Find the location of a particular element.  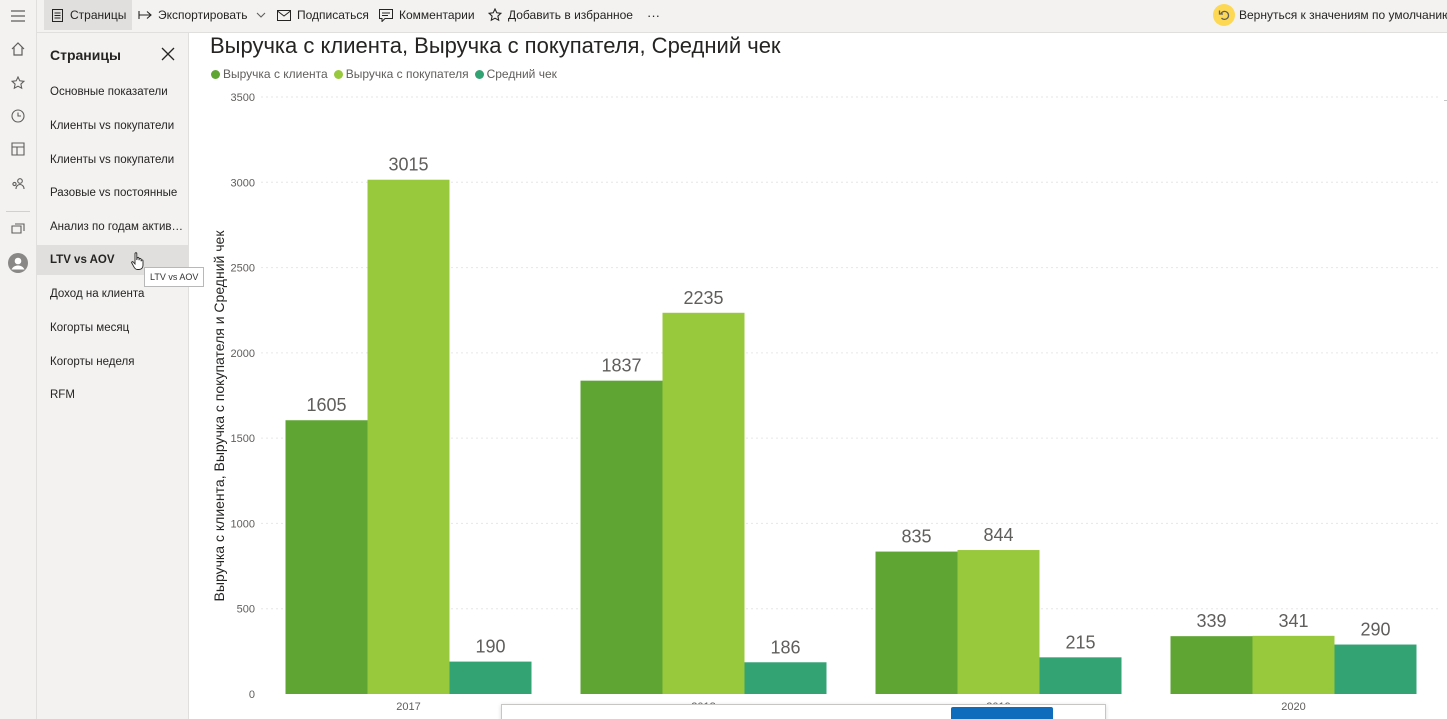

legend-item-series-2: Выручка с покупателя is located at coordinates (401, 74).